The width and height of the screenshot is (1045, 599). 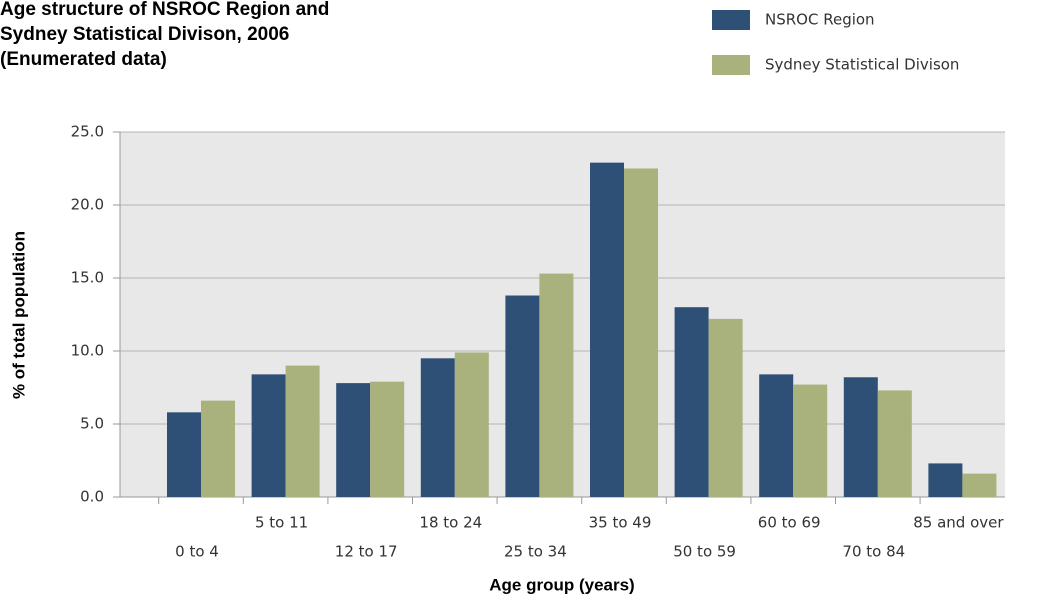 I want to click on x-tick-label: 18 to 24, so click(x=450, y=523).